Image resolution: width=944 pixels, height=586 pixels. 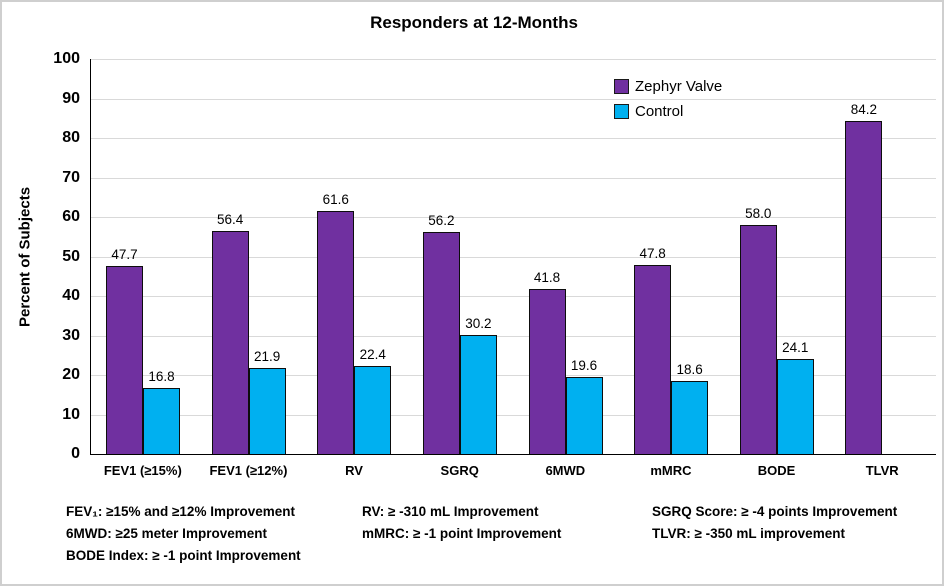 I want to click on legend-item-zephyr-valve: Zephyr Valve, so click(x=668, y=86).